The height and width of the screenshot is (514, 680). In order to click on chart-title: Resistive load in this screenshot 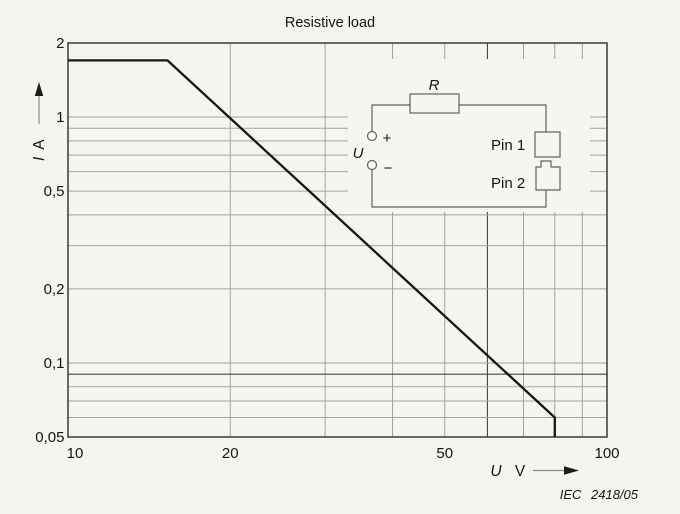, I will do `click(330, 23)`.